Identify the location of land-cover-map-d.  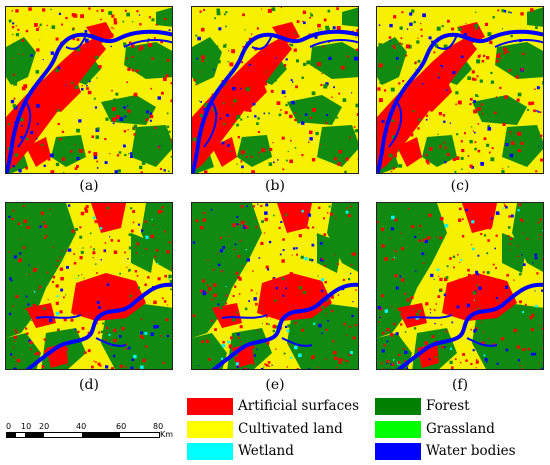
(89, 286).